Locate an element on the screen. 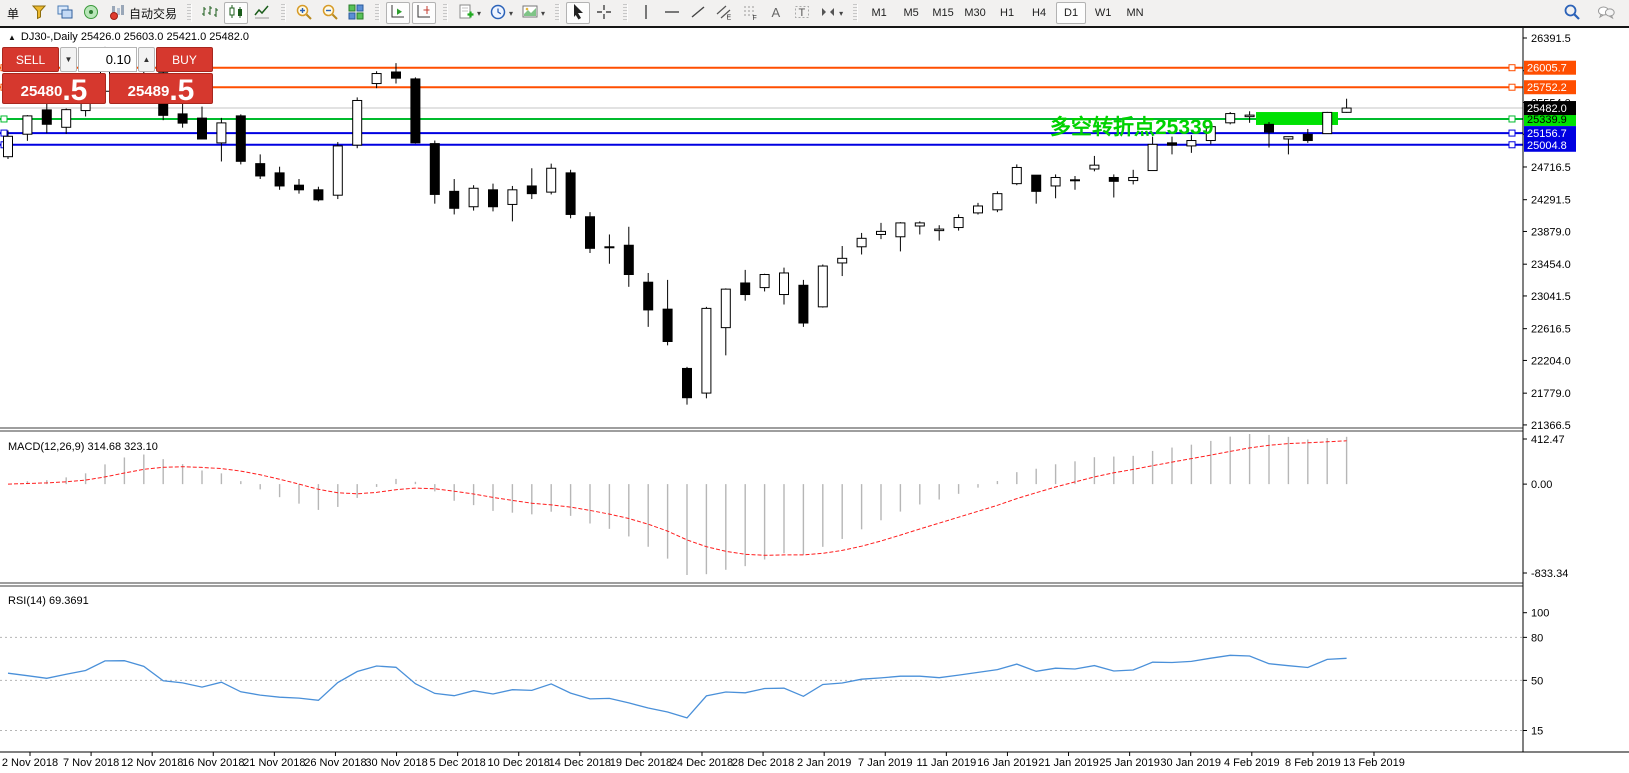 The width and height of the screenshot is (1629, 773). search-button is located at coordinates (1572, 13).